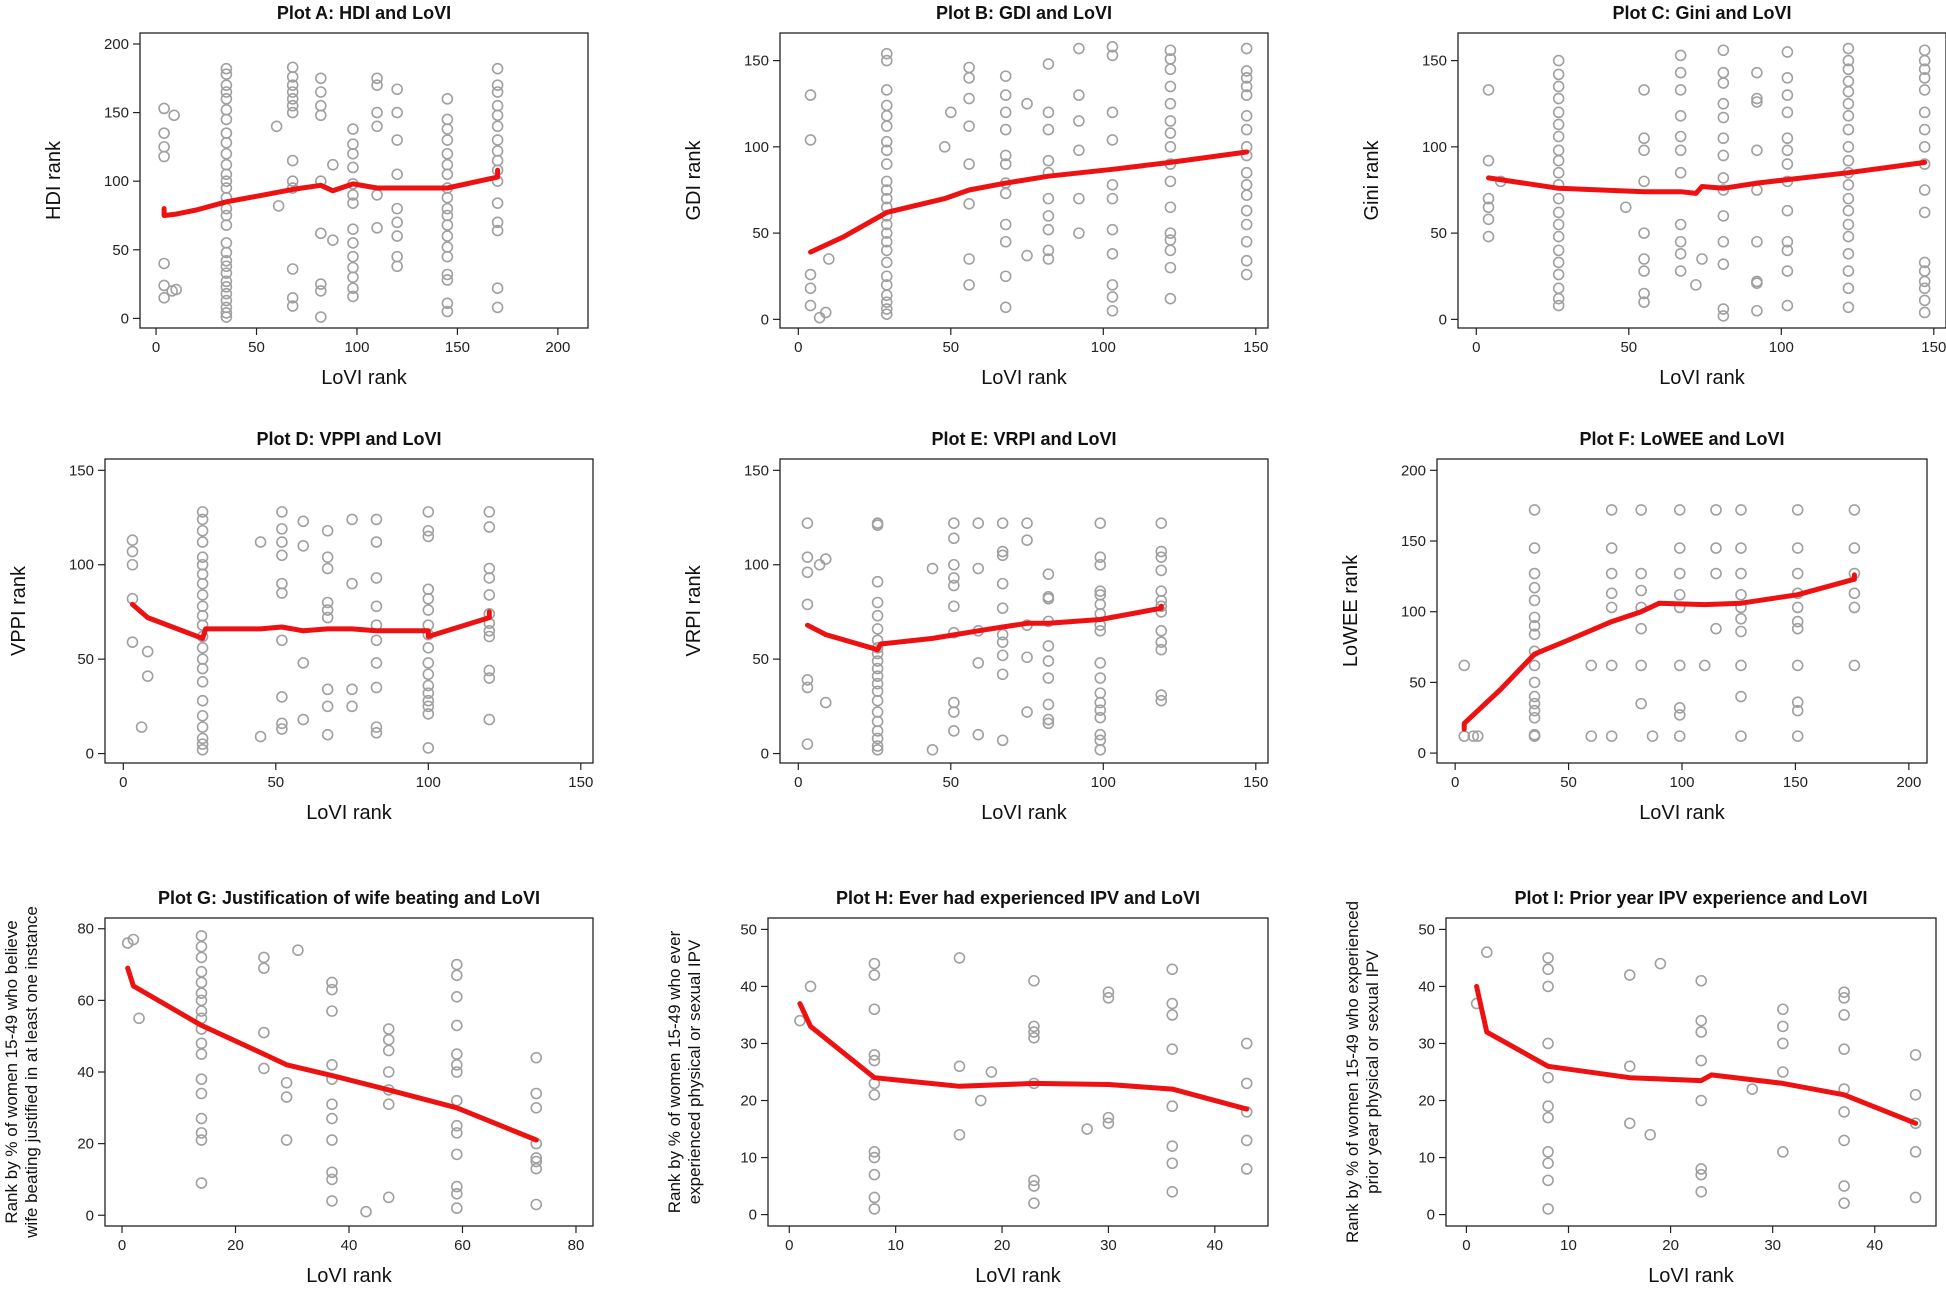 The height and width of the screenshot is (1299, 1946). I want to click on y-tick-label: 80, so click(85, 929).